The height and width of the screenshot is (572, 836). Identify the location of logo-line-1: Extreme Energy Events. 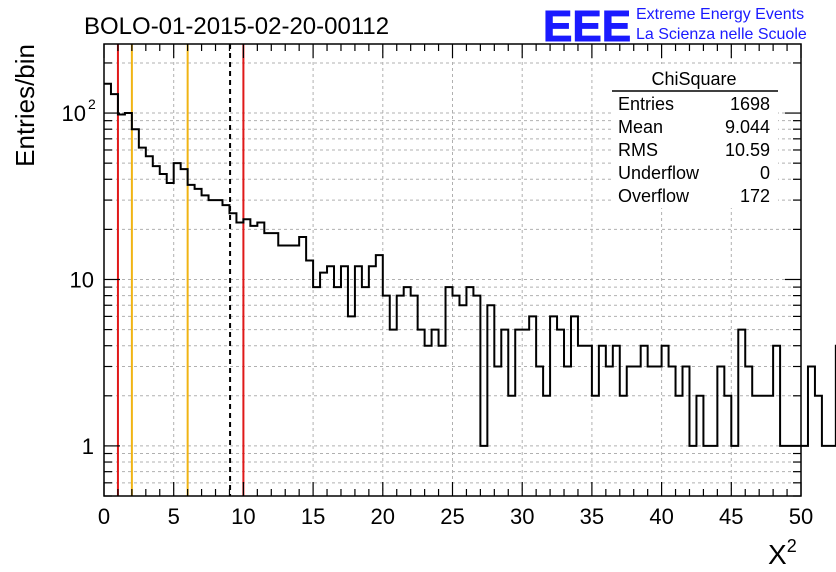
(720, 14).